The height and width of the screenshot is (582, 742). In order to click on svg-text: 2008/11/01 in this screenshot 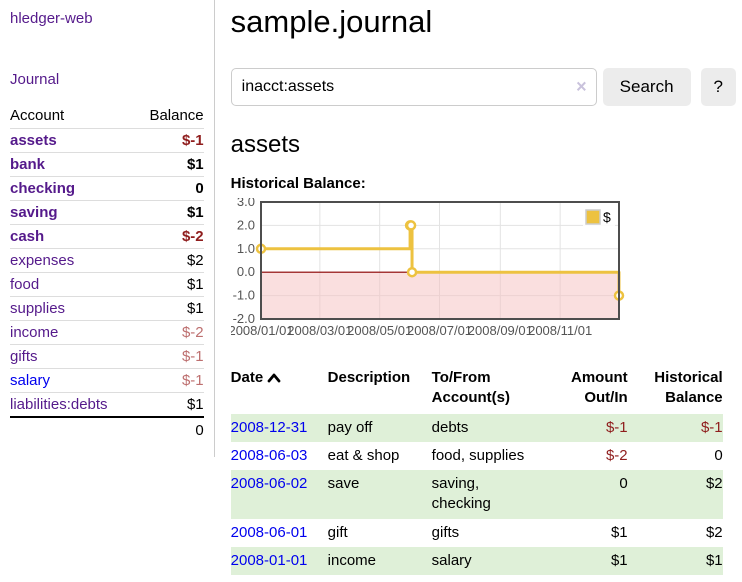, I will do `click(560, 330)`.